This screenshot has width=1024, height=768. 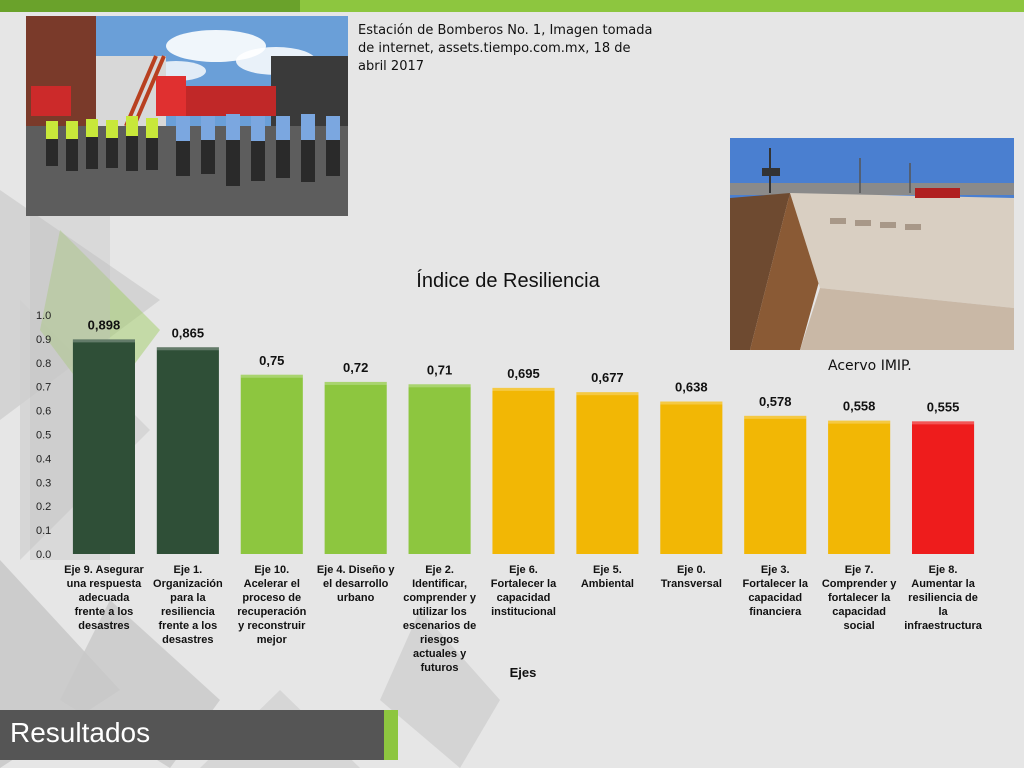 I want to click on y-tick-label: 0.9, so click(x=43, y=340).